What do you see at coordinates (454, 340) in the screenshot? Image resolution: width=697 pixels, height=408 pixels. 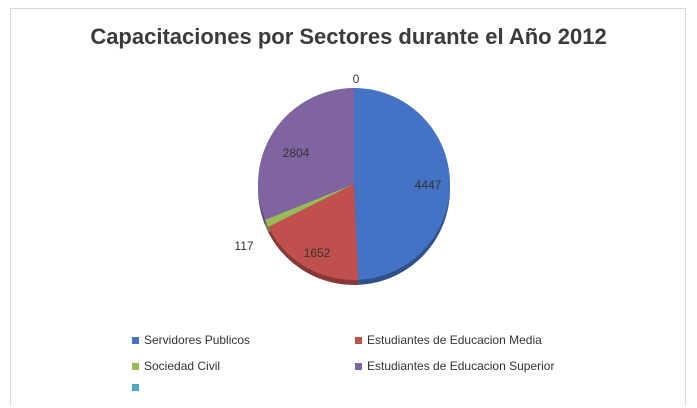 I see `legend-label: Estudiantes de Educacion Media` at bounding box center [454, 340].